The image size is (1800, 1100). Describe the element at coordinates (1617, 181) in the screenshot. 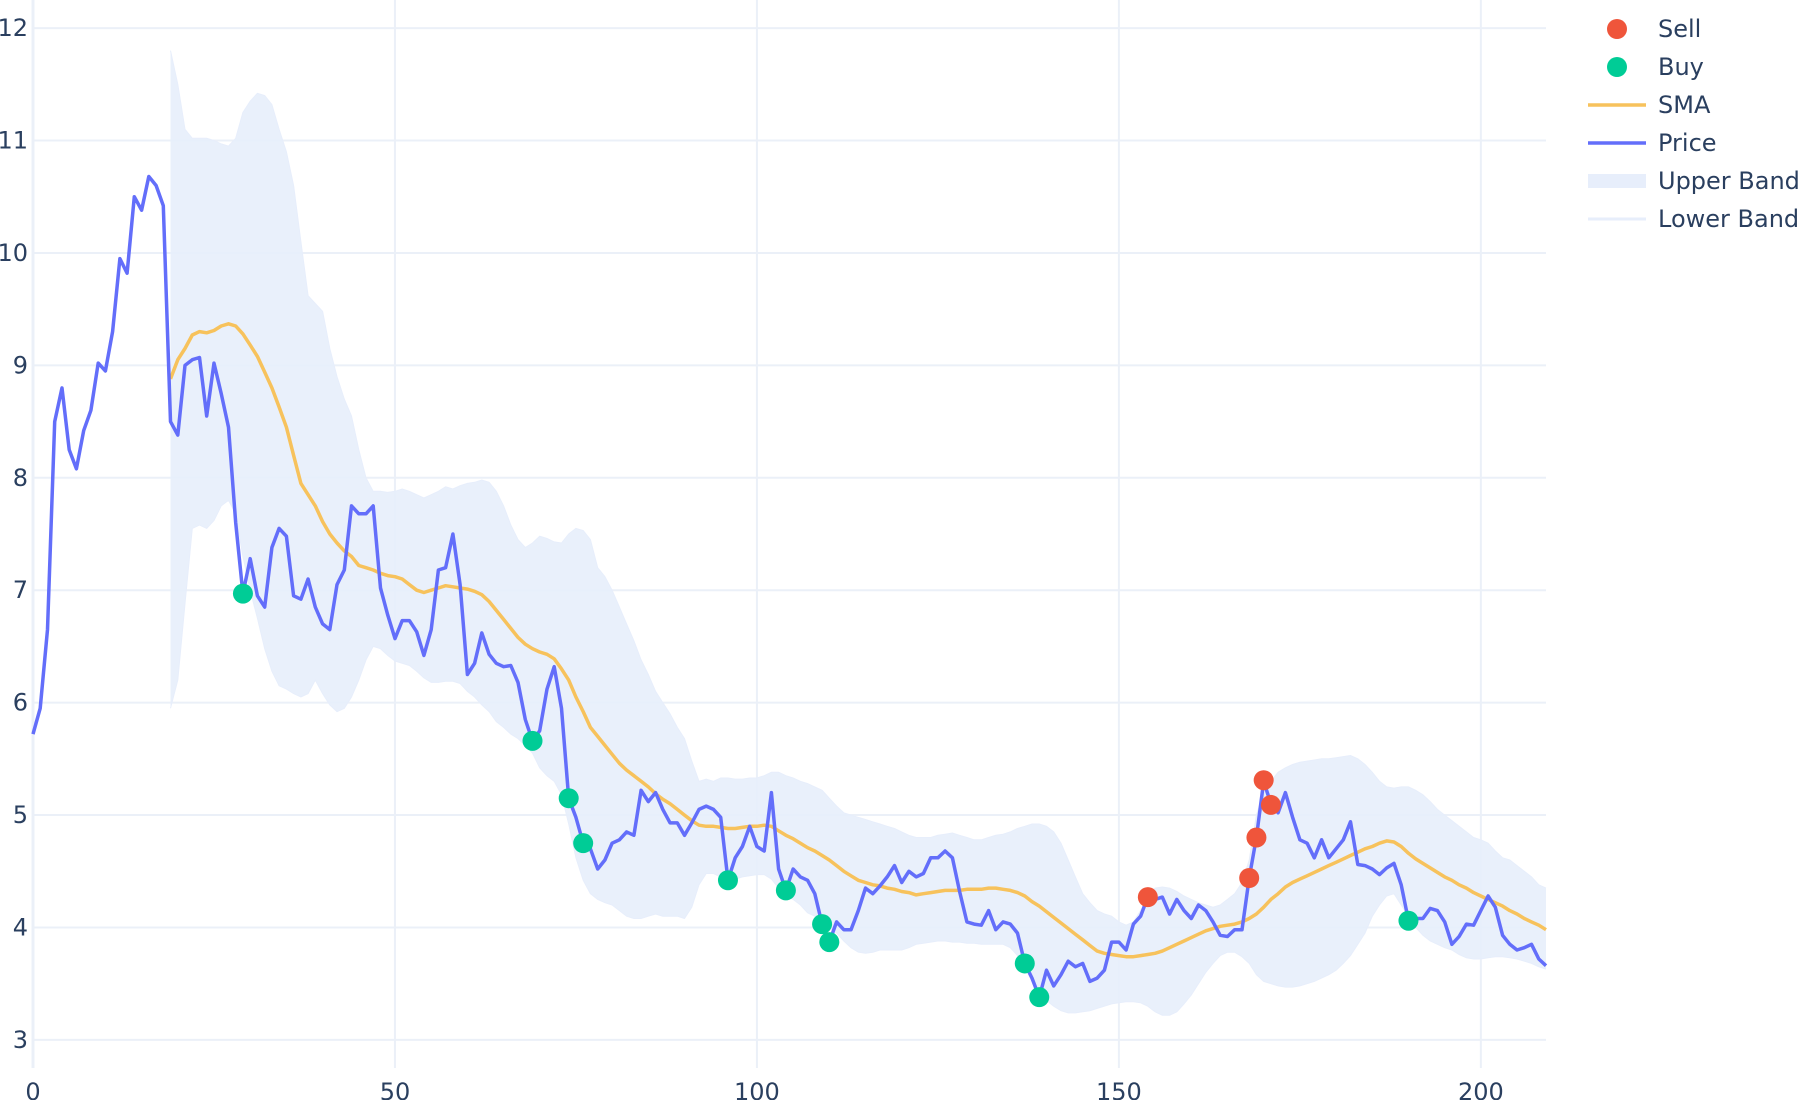

I see `upper-band-legend-swatch` at that location.